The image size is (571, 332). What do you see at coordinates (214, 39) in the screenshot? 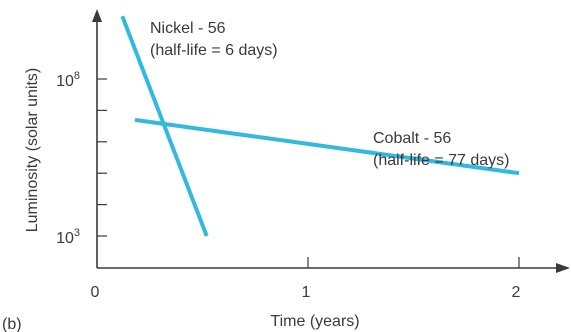
I see `series-label-nickel: Nickel - 56 (half-life = 6 days)` at bounding box center [214, 39].